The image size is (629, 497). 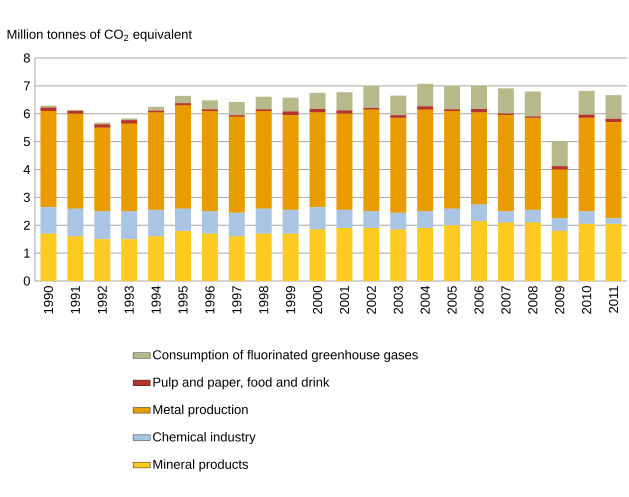 What do you see at coordinates (49, 300) in the screenshot?
I see `x-tick-label: 1990` at bounding box center [49, 300].